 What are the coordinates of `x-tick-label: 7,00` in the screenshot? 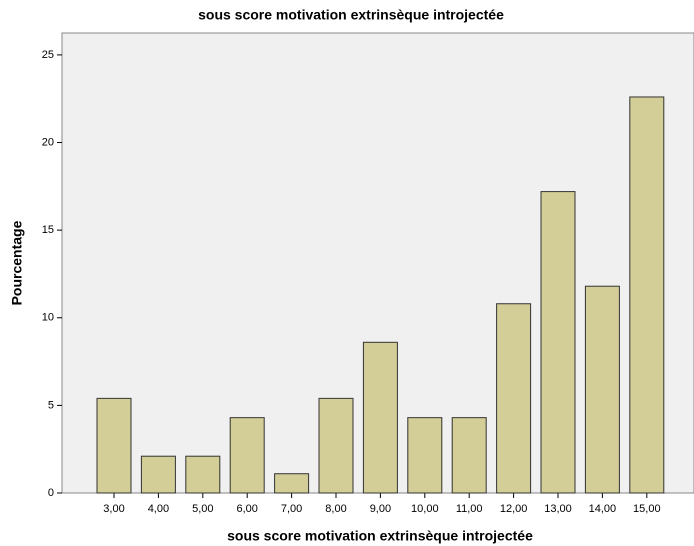 It's located at (291, 509).